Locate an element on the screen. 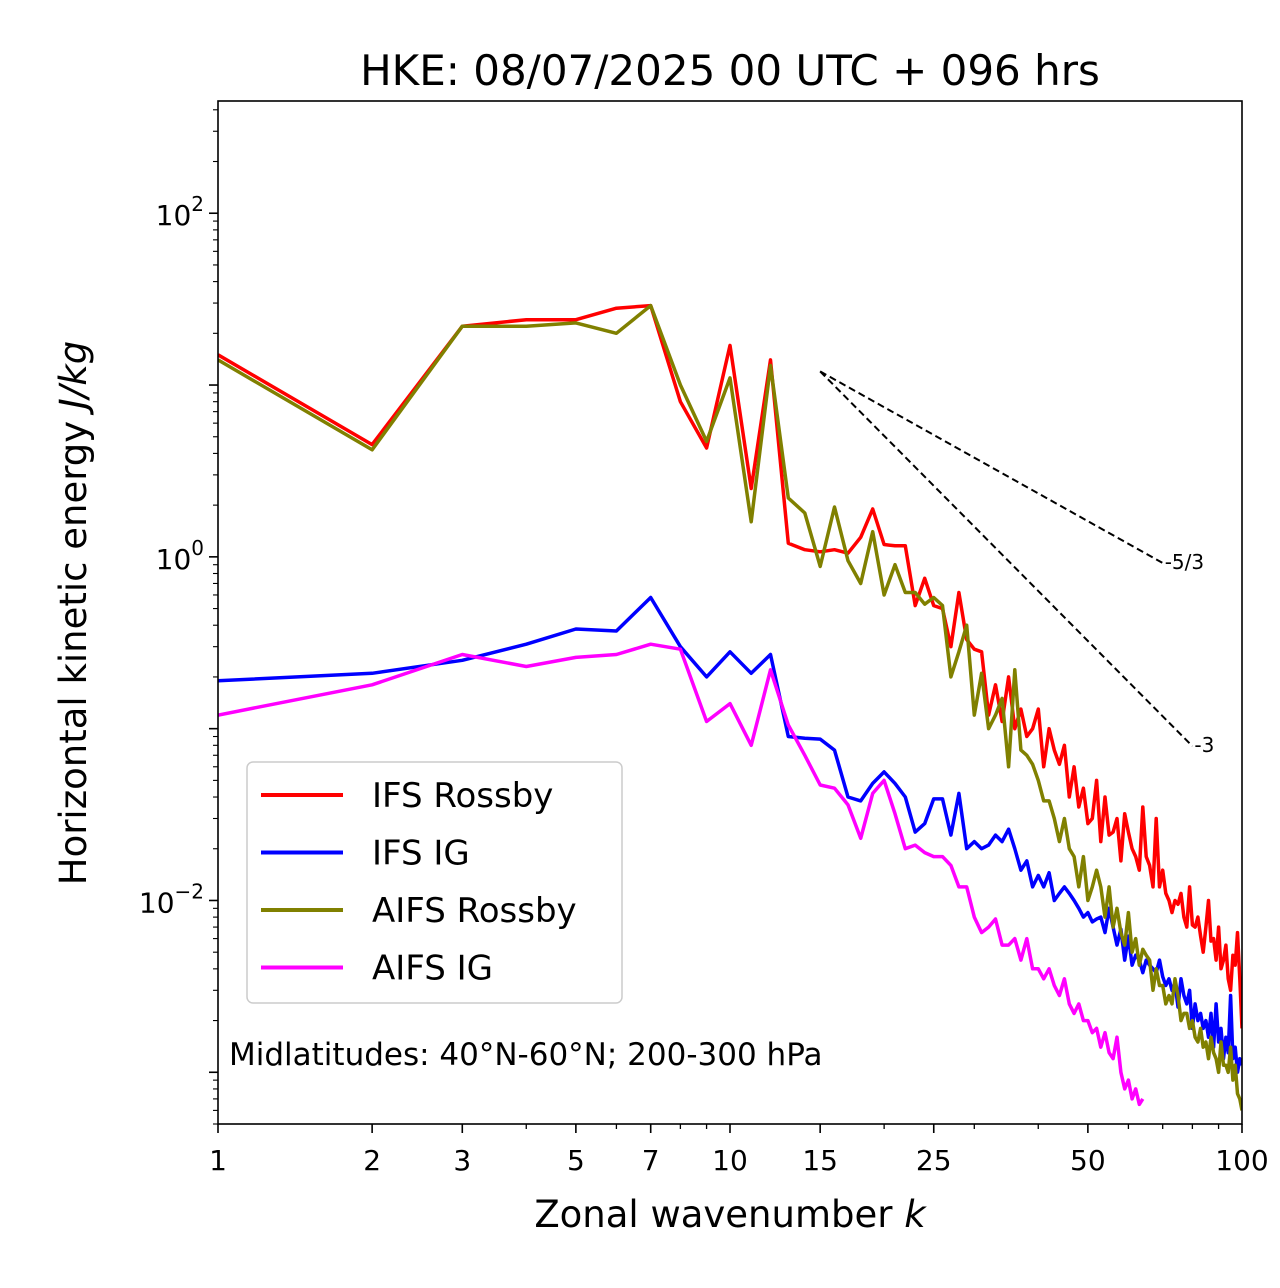 Image resolution: width=1280 pixels, height=1288 pixels. x-tick-label: 7 is located at coordinates (651, 1160).